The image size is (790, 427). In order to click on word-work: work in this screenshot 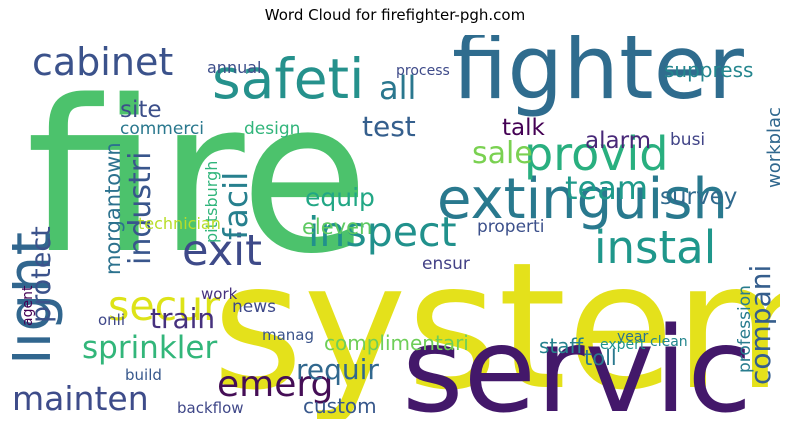, I will do `click(219, 294)`.